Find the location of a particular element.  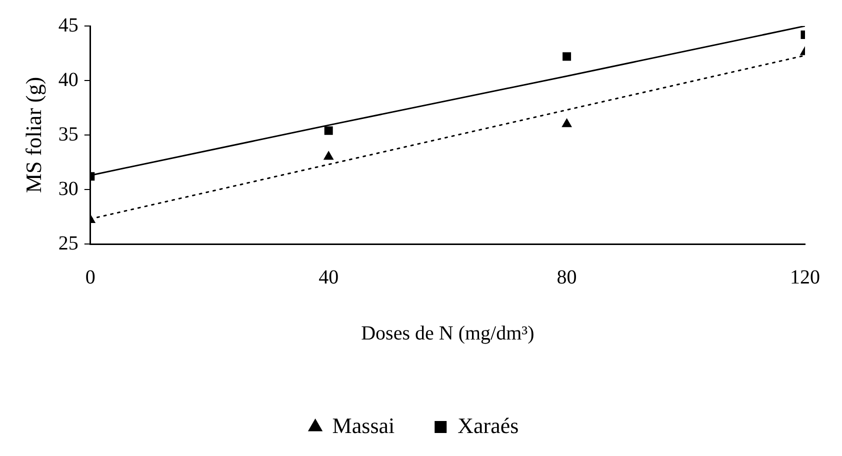

x-tick-label: 0 is located at coordinates (90, 277).